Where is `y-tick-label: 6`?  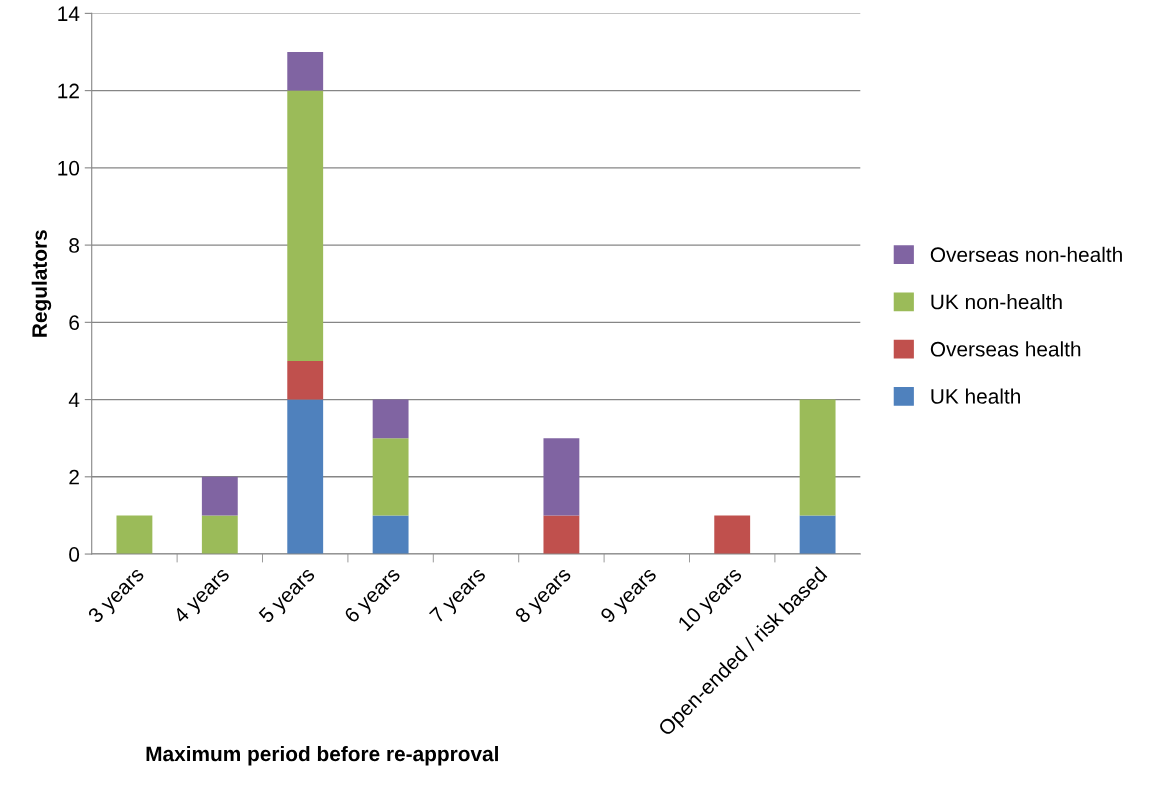
y-tick-label: 6 is located at coordinates (74, 323).